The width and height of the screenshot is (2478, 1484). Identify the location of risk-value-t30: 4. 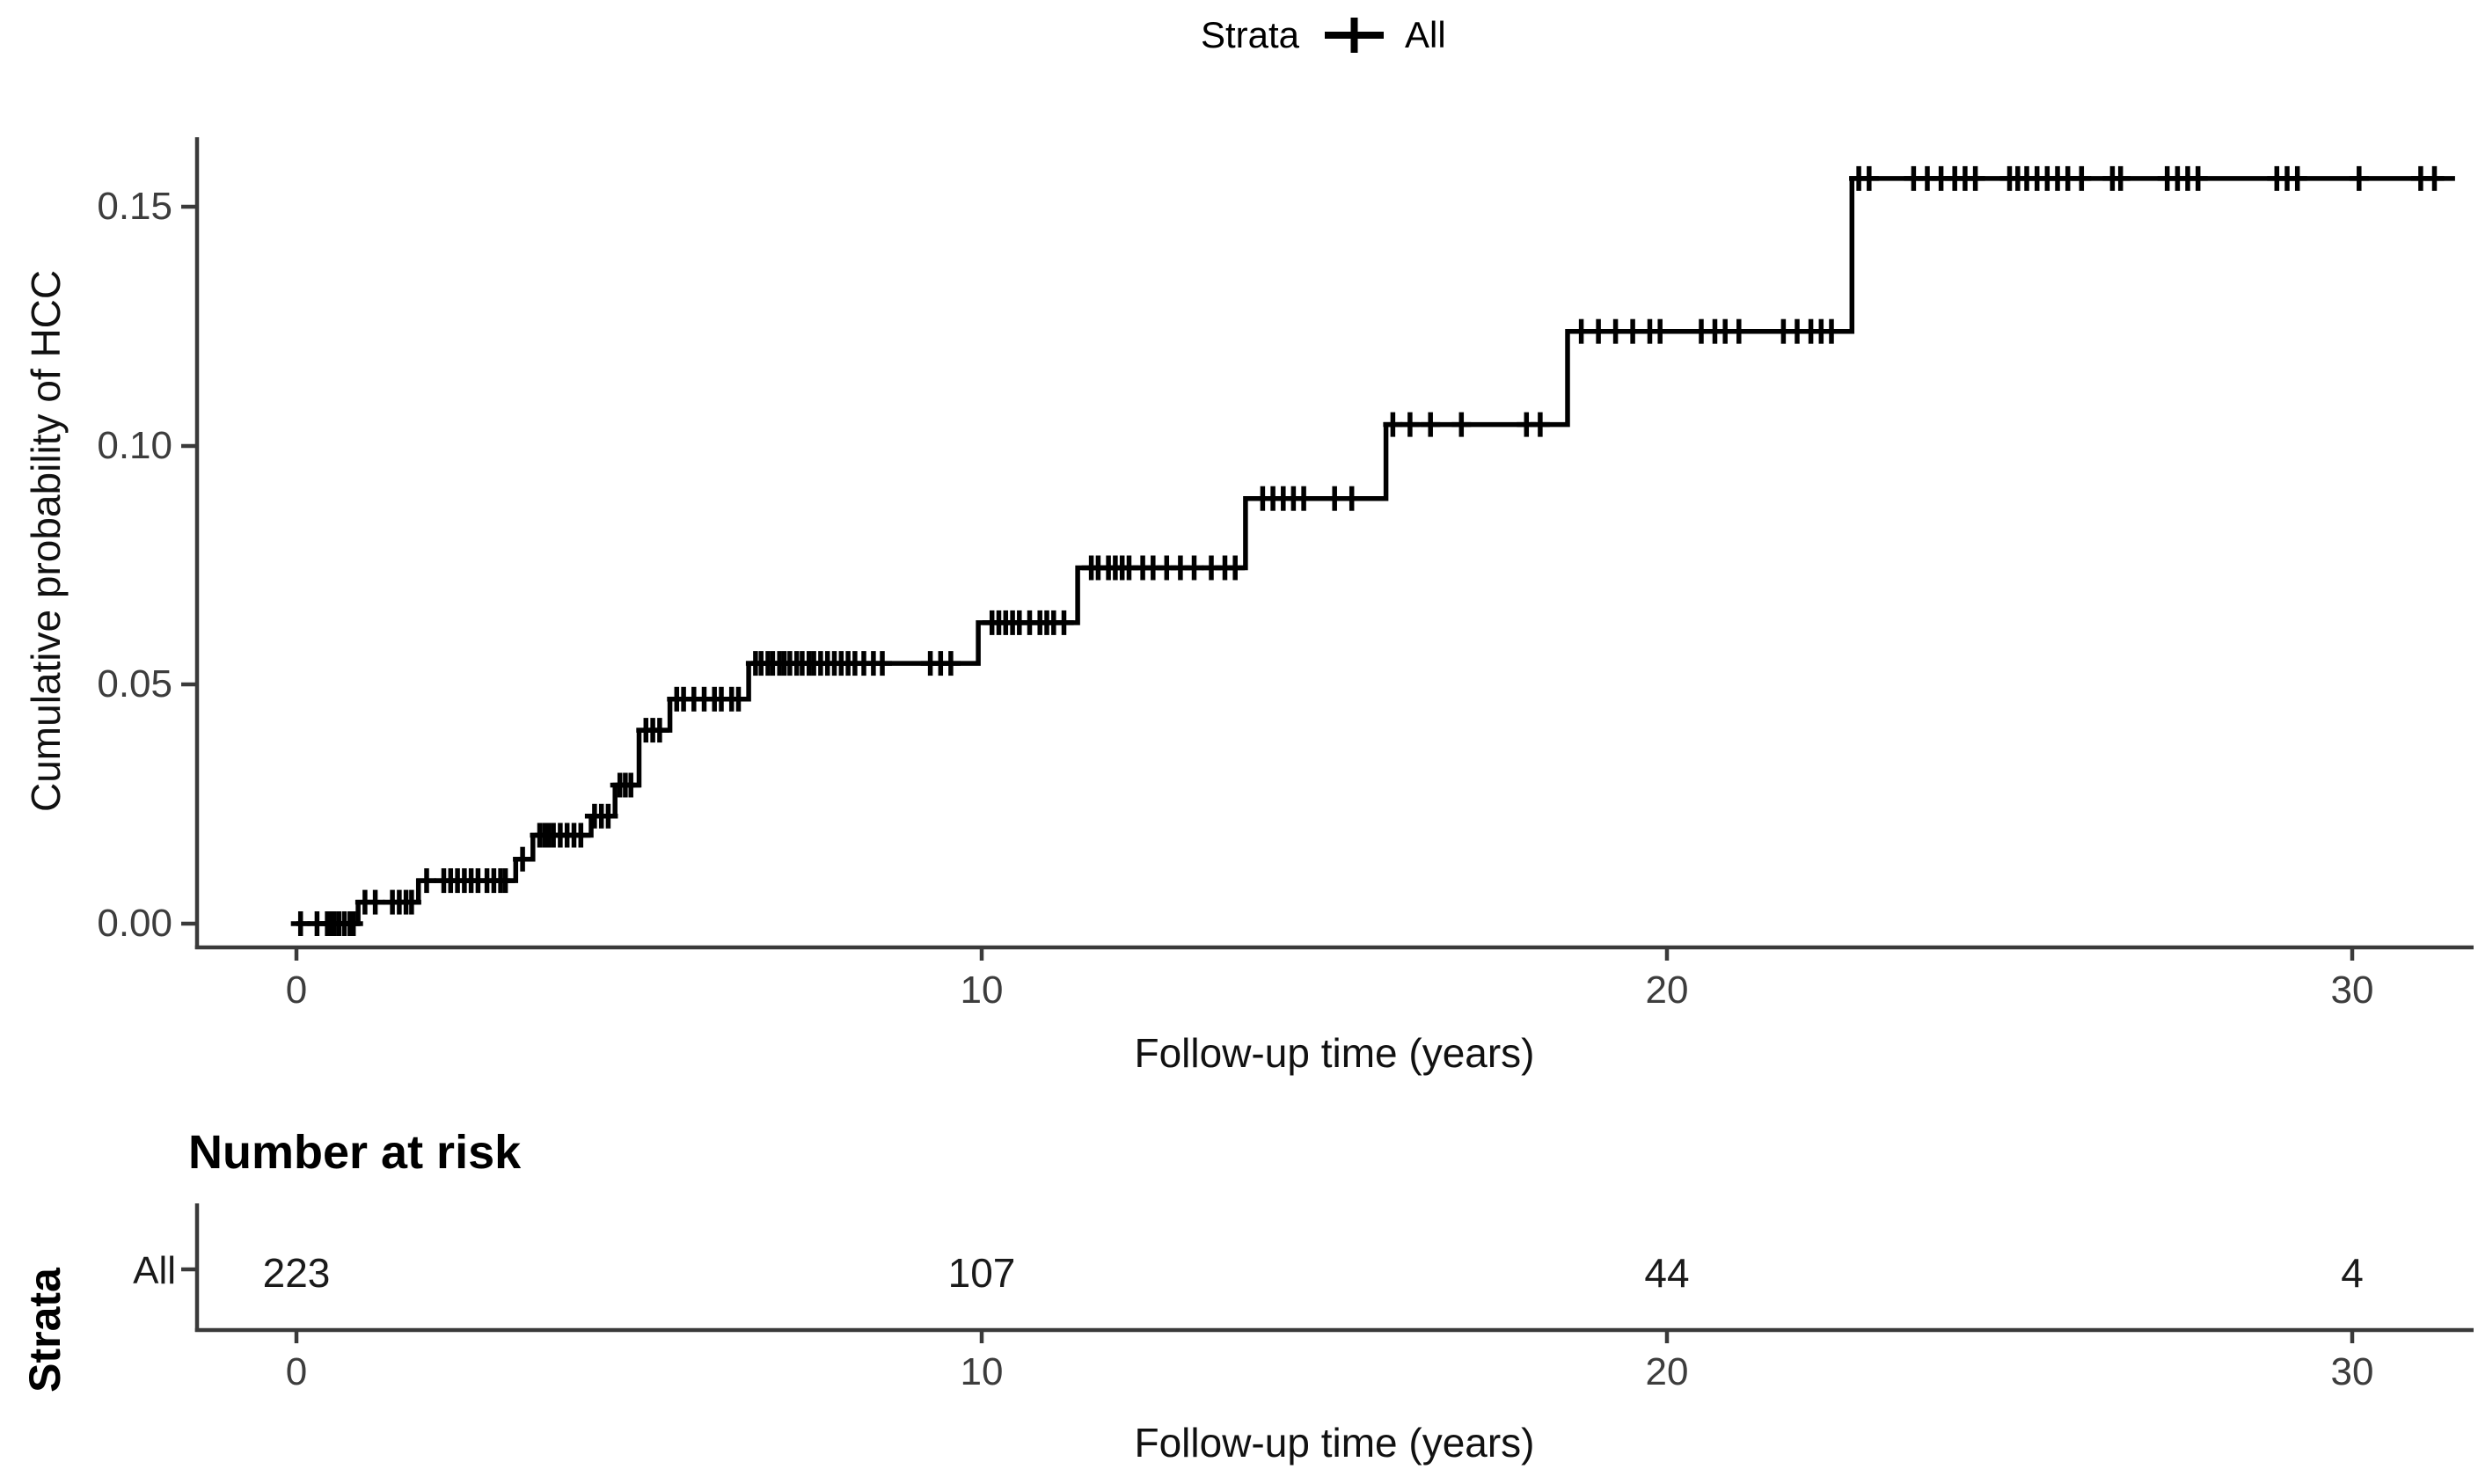
(2352, 1273).